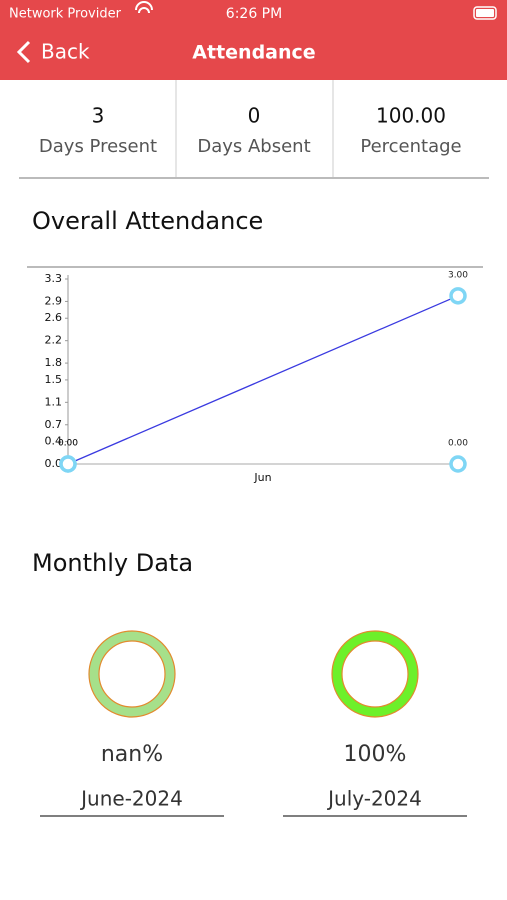 The width and height of the screenshot is (507, 900). What do you see at coordinates (253, 146) in the screenshot?
I see `stat-label: Days Absent` at bounding box center [253, 146].